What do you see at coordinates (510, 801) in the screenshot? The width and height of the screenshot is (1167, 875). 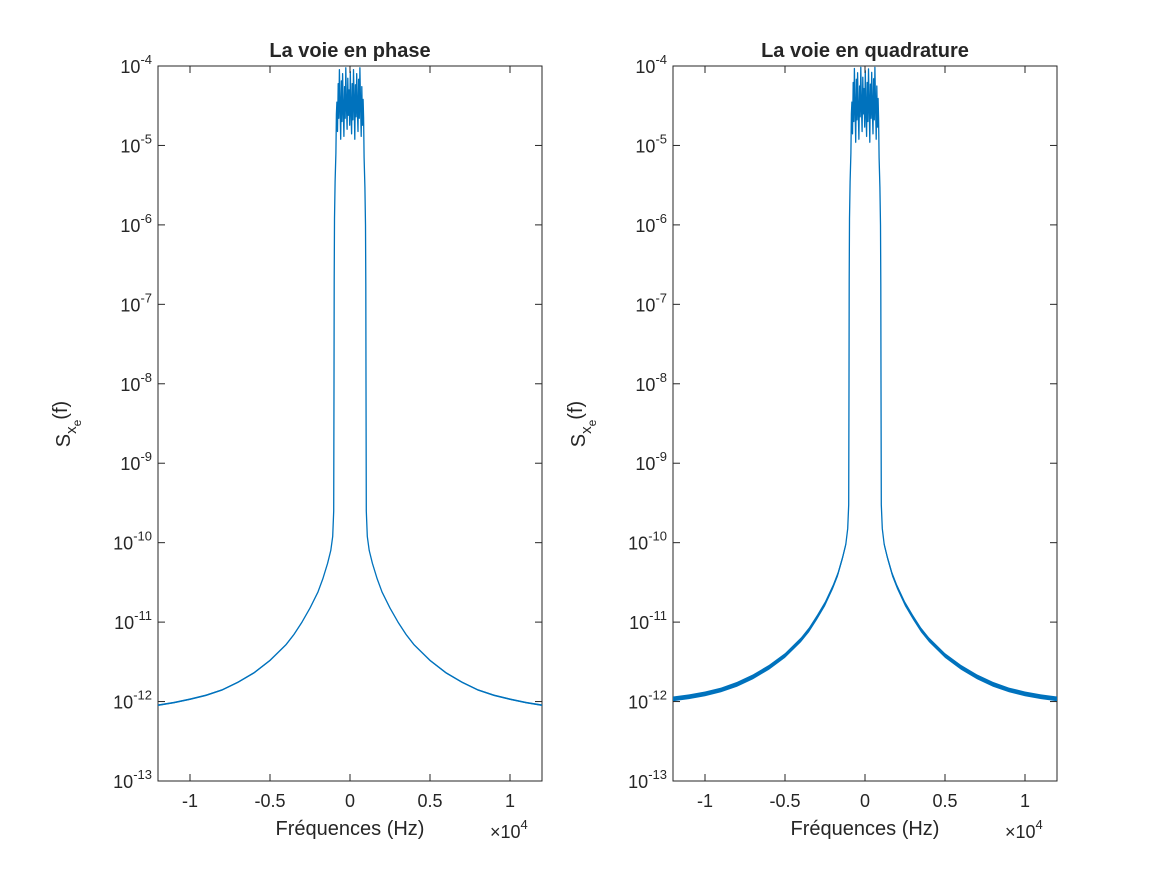 I see `x-tick-label: 1` at bounding box center [510, 801].